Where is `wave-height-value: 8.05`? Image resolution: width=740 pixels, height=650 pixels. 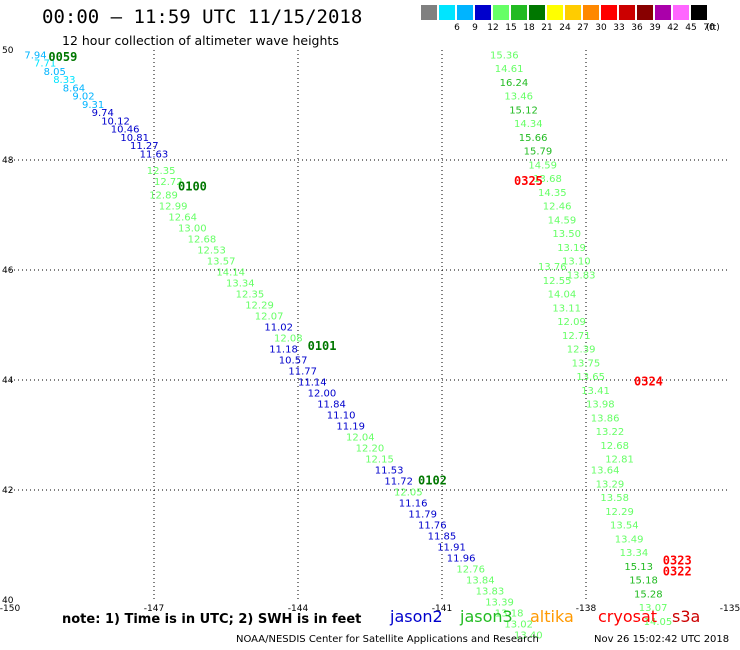 wave-height-value: 8.05 is located at coordinates (55, 72).